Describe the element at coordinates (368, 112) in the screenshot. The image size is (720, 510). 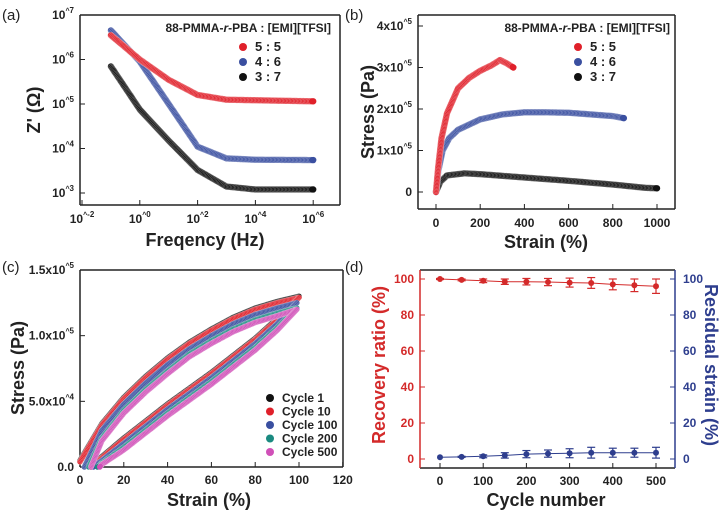
I see `y-axis-label: Stress (Pa)` at that location.